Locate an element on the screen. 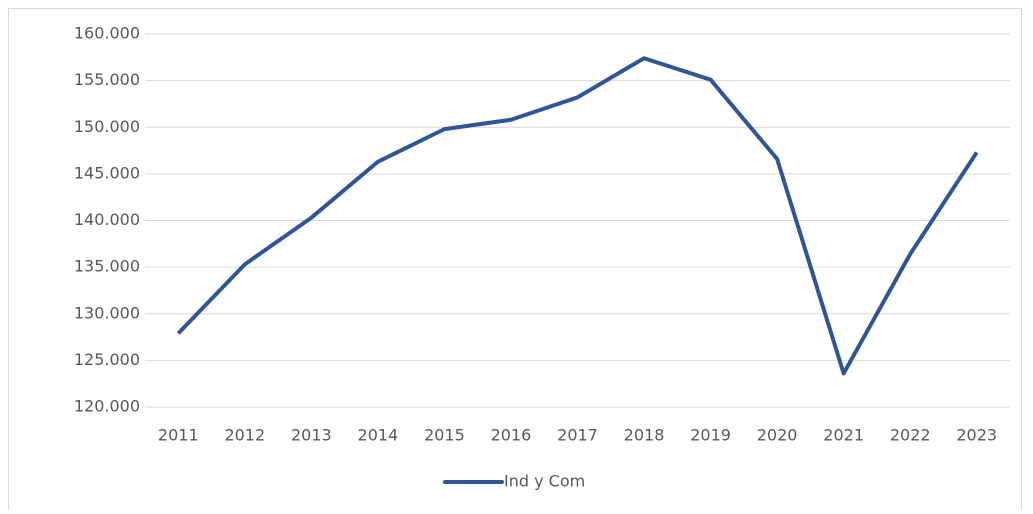 The height and width of the screenshot is (514, 1033). x-tick-label: 2021 is located at coordinates (843, 435).